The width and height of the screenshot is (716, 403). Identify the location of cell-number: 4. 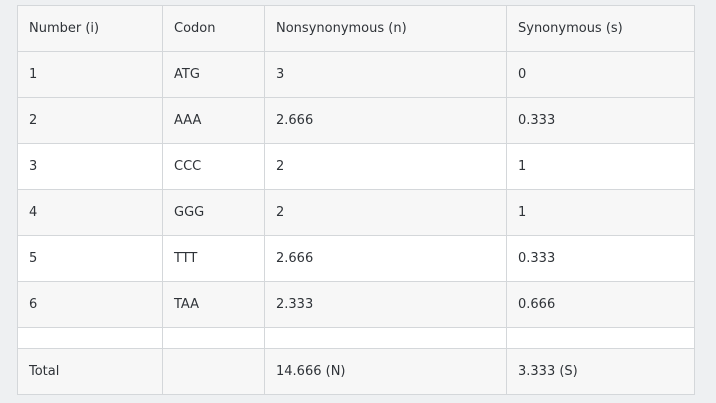
(90, 212).